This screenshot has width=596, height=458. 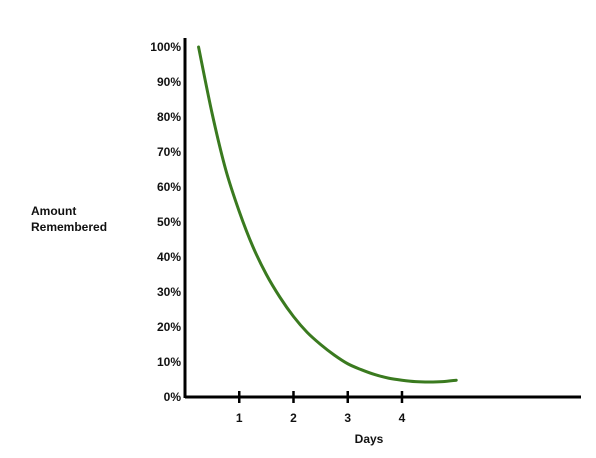 I want to click on y-tick-label: 10%, so click(x=169, y=362).